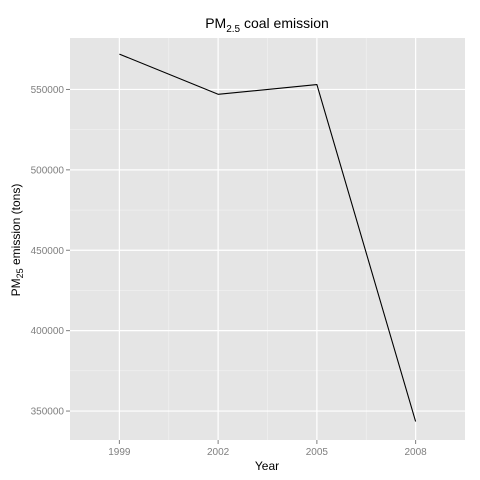 This screenshot has width=480, height=480. Describe the element at coordinates (218, 452) in the screenshot. I see `x-tick-label: 2002` at that location.